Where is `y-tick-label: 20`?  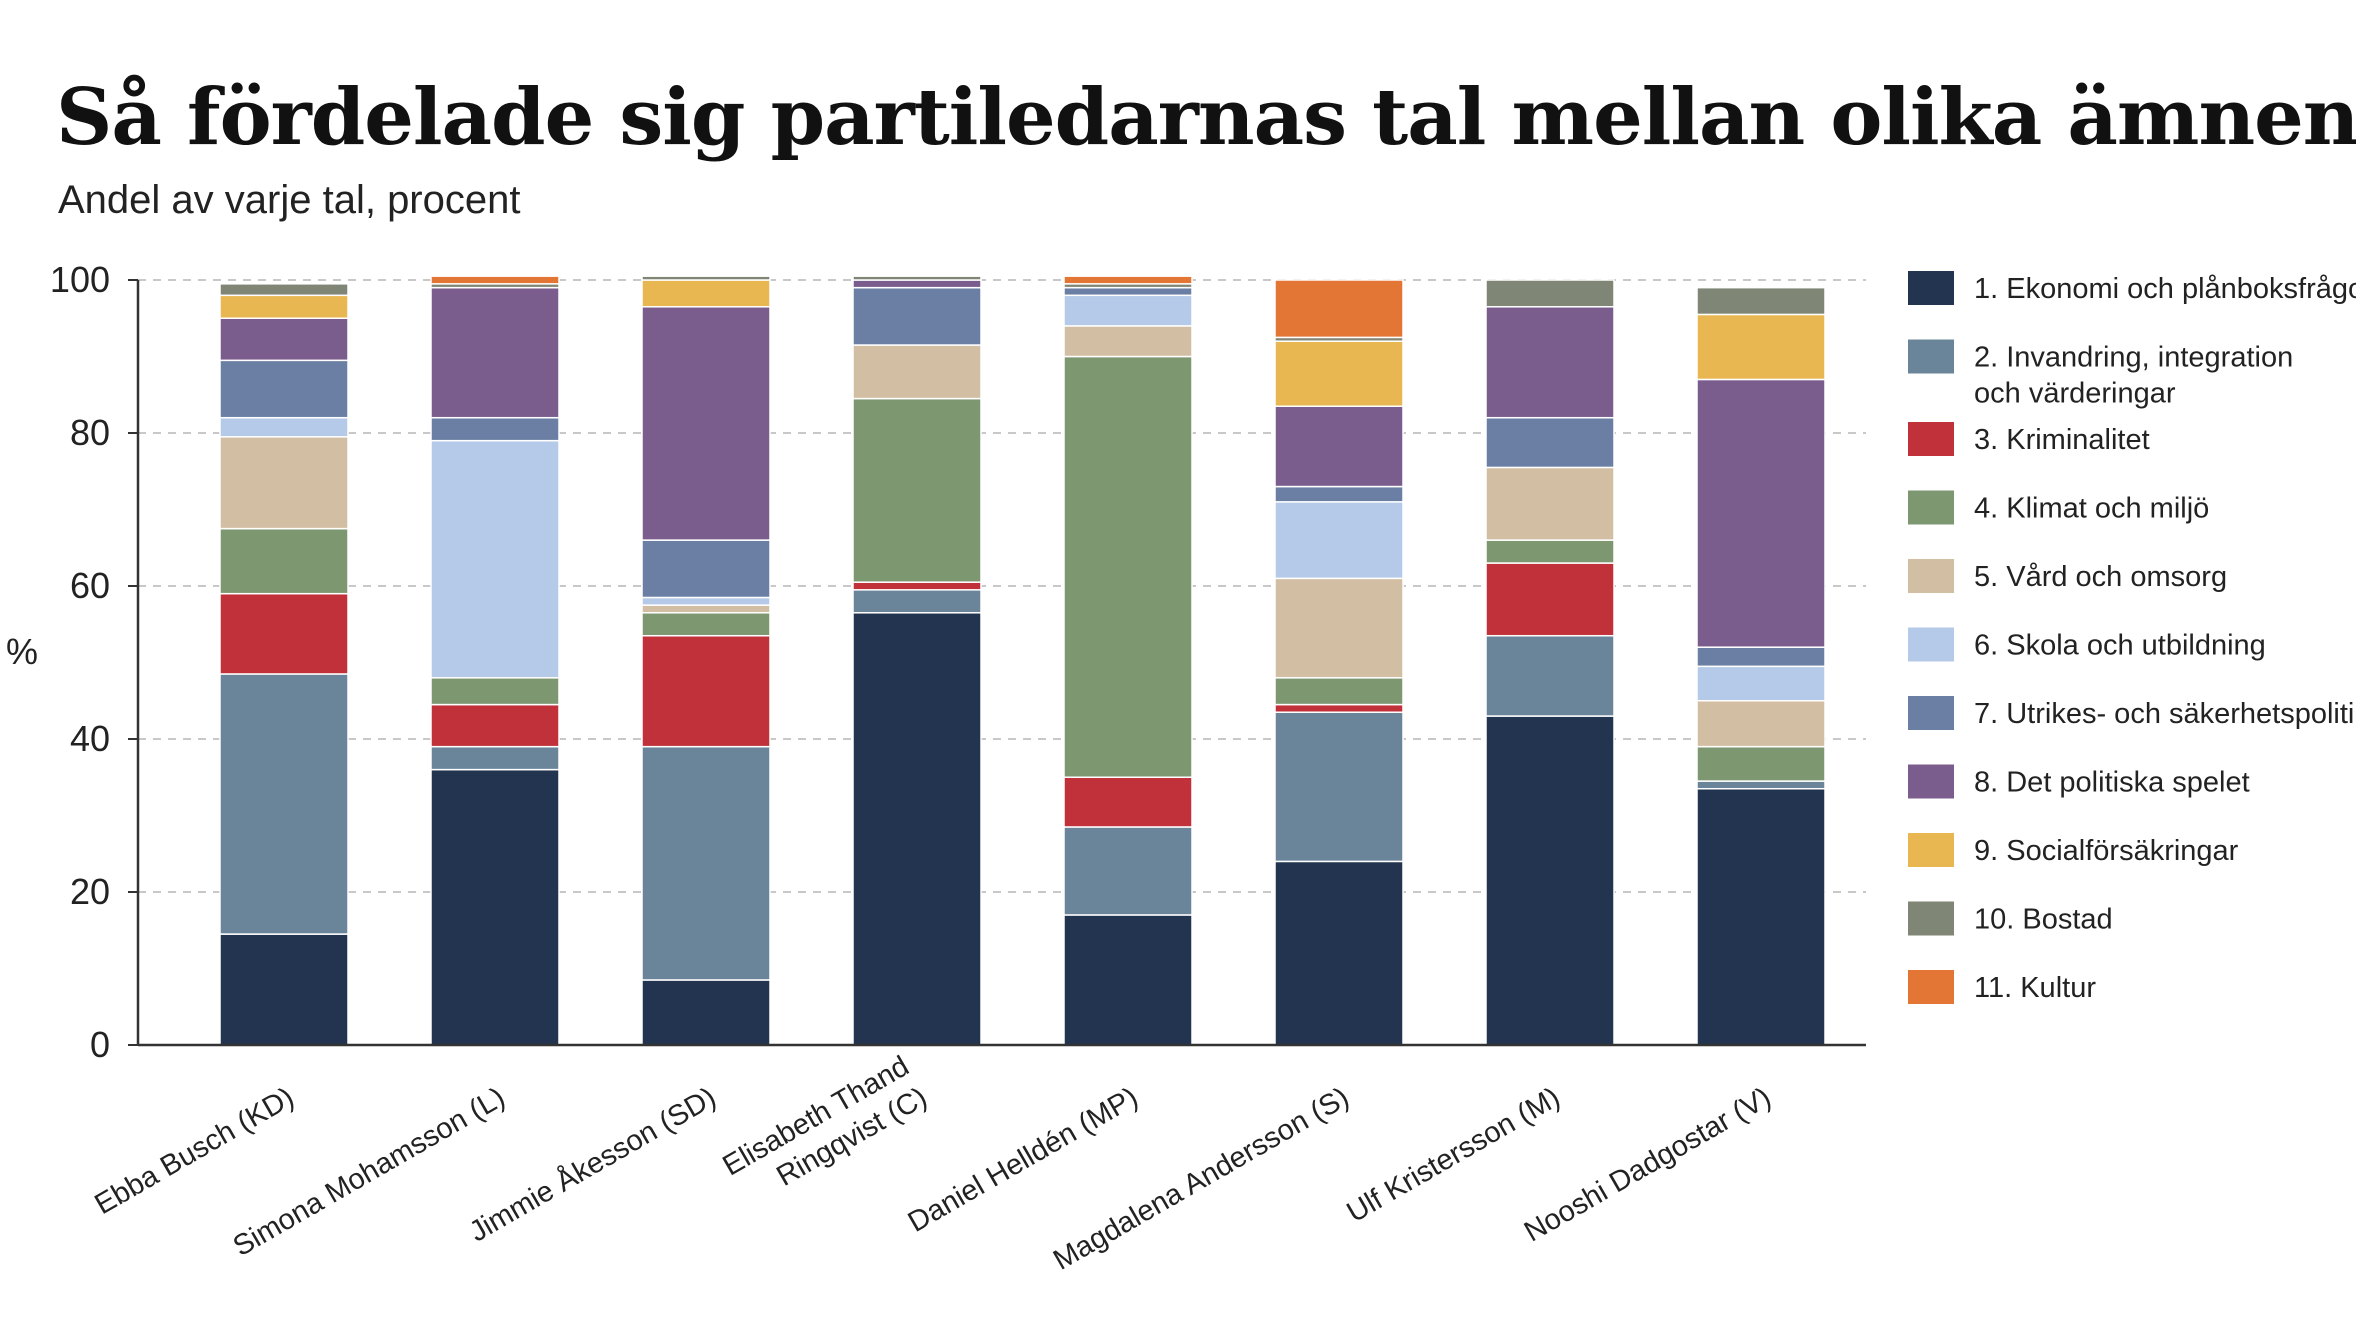
y-tick-label: 20 is located at coordinates (90, 891).